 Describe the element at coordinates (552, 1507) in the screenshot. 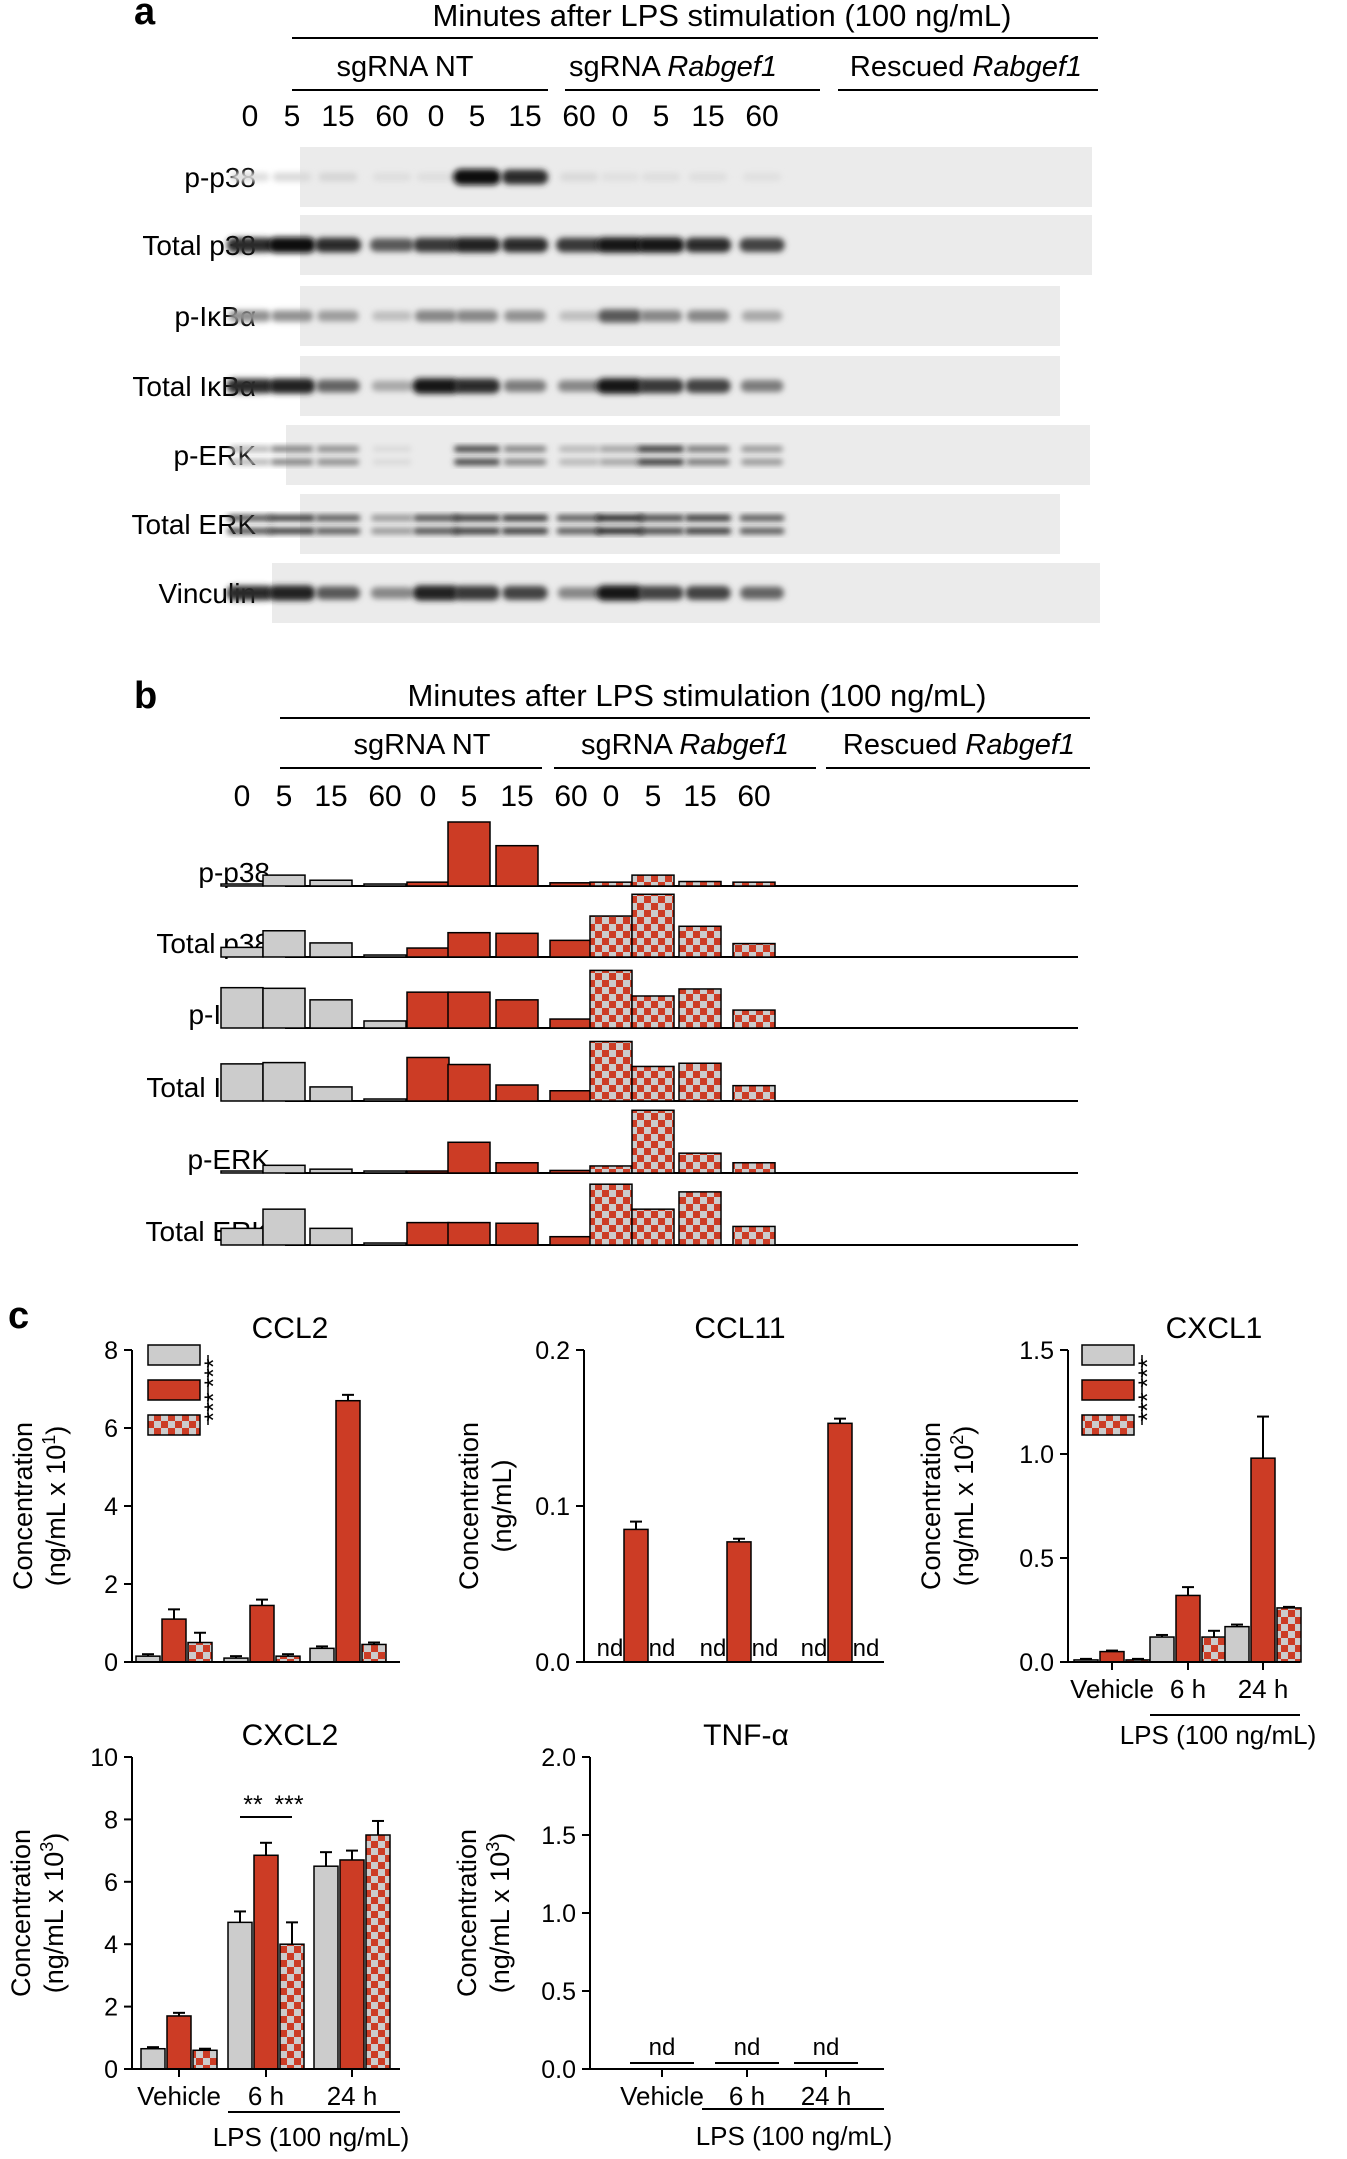

I see `y-tick-label: 0.1` at that location.